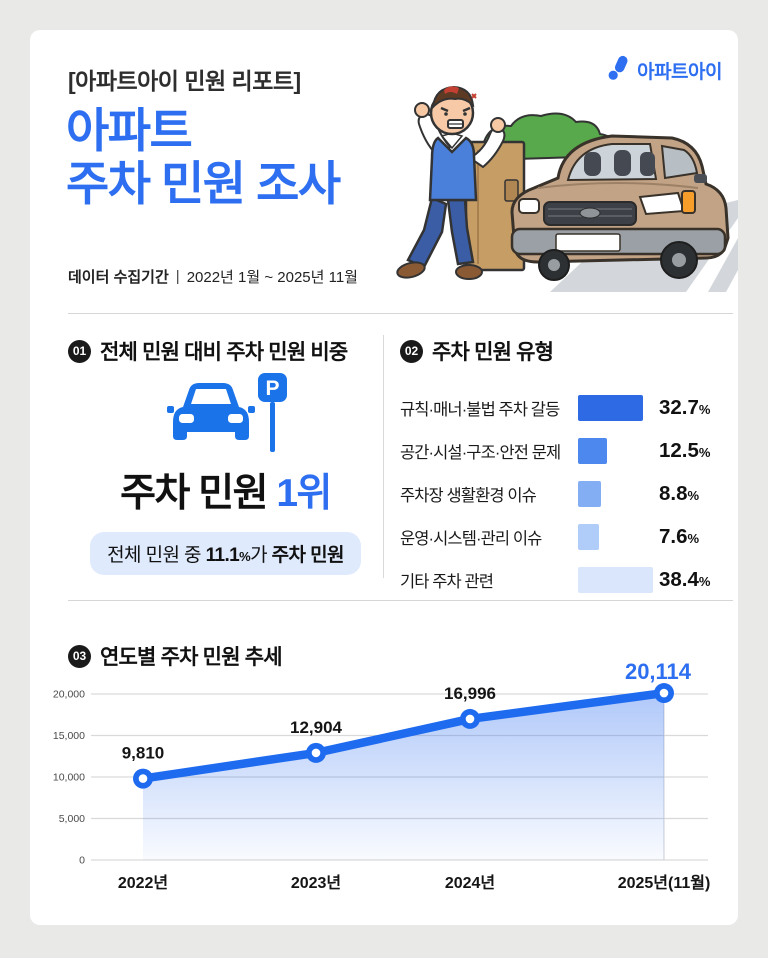  I want to click on data-period: 데이터 수집기간 | 2022년 1월 ~ 2025년 11월, so click(213, 276).